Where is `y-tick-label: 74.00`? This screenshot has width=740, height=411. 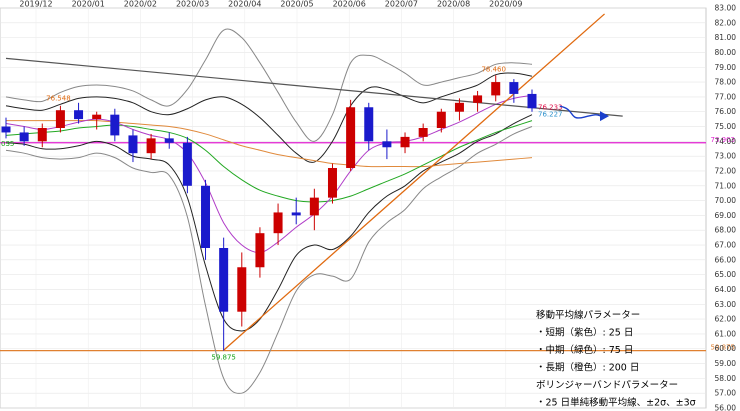 y-tick-label: 74.00 is located at coordinates (726, 141).